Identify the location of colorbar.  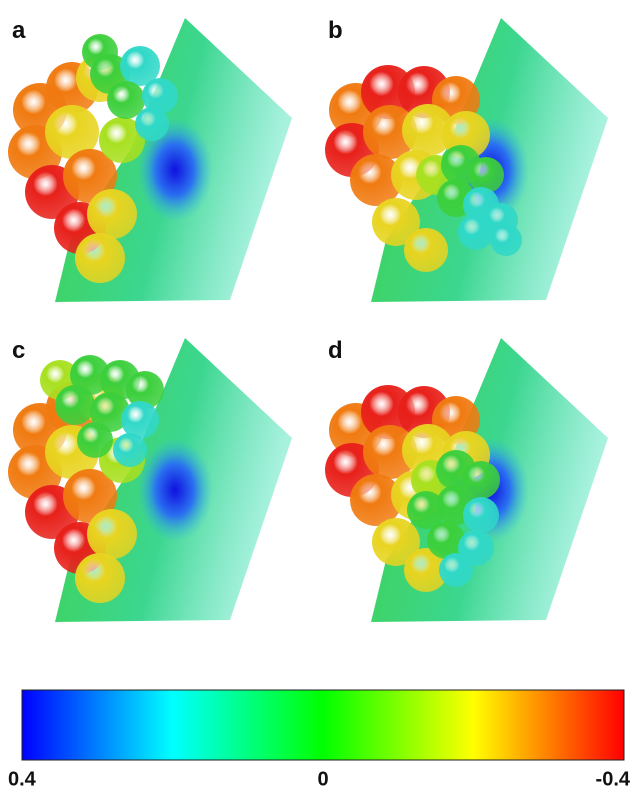
(323, 725).